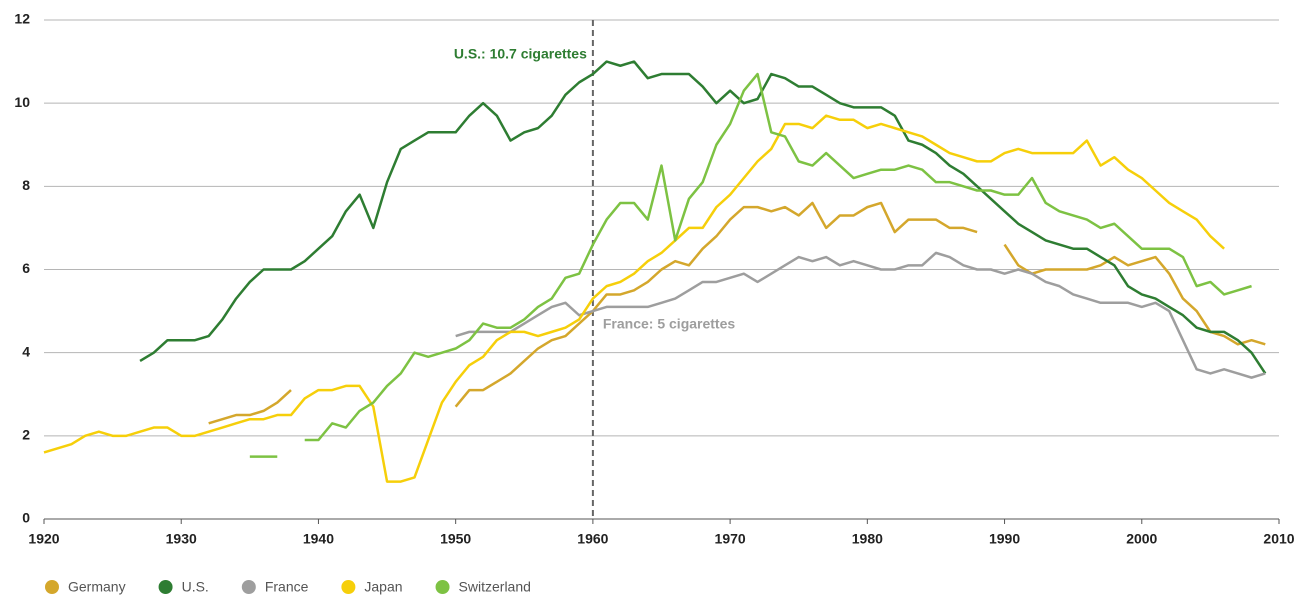 This screenshot has height=597, width=1314. Describe the element at coordinates (455, 539) in the screenshot. I see `x-tick-label: 1950` at that location.